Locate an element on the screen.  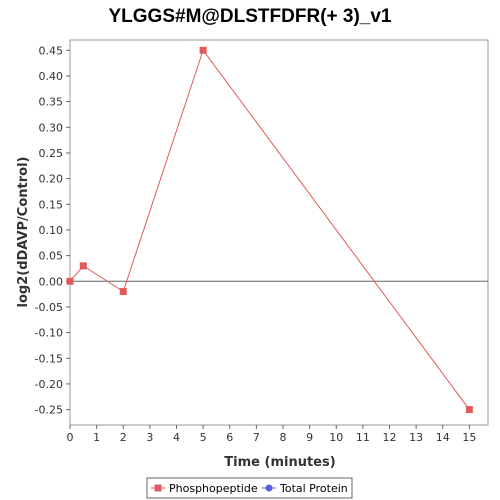
legend: Phosphopeptide Total Protein is located at coordinates (249, 488).